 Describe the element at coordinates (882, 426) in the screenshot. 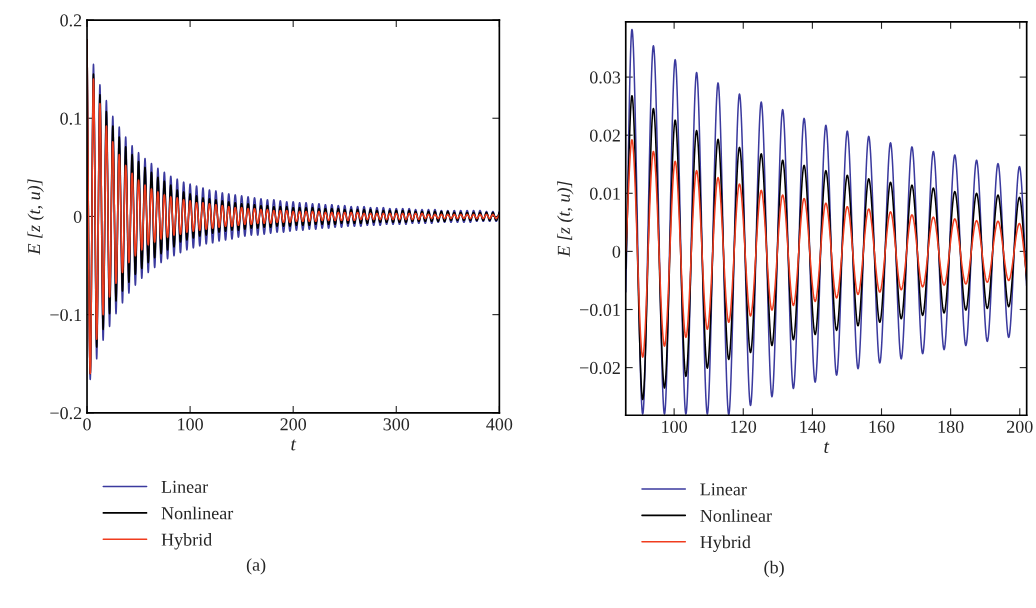

I see `x-tick-label: 160` at that location.